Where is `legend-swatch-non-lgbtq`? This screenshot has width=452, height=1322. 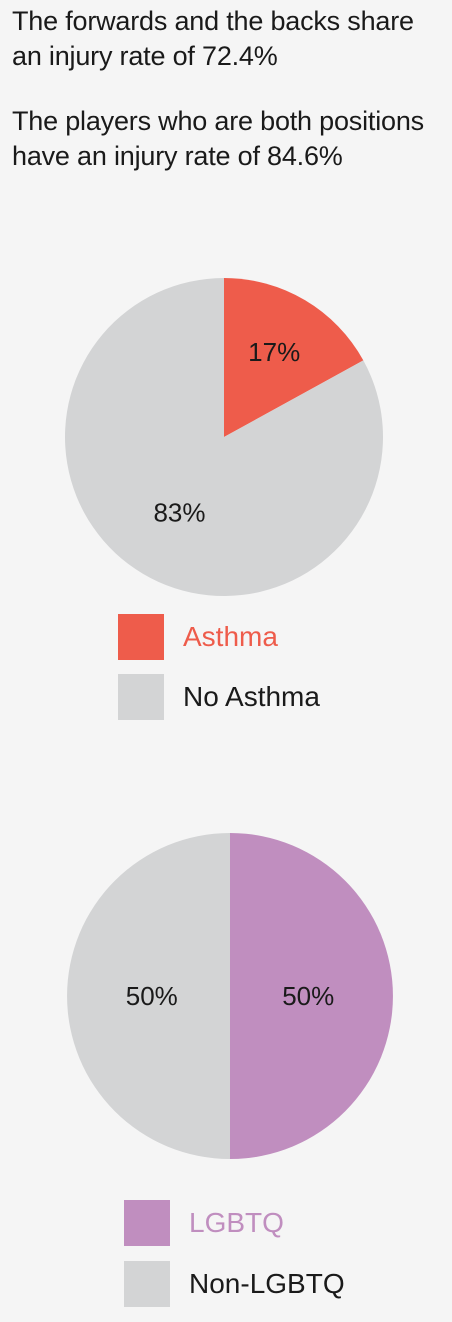
legend-swatch-non-lgbtq is located at coordinates (147, 1284).